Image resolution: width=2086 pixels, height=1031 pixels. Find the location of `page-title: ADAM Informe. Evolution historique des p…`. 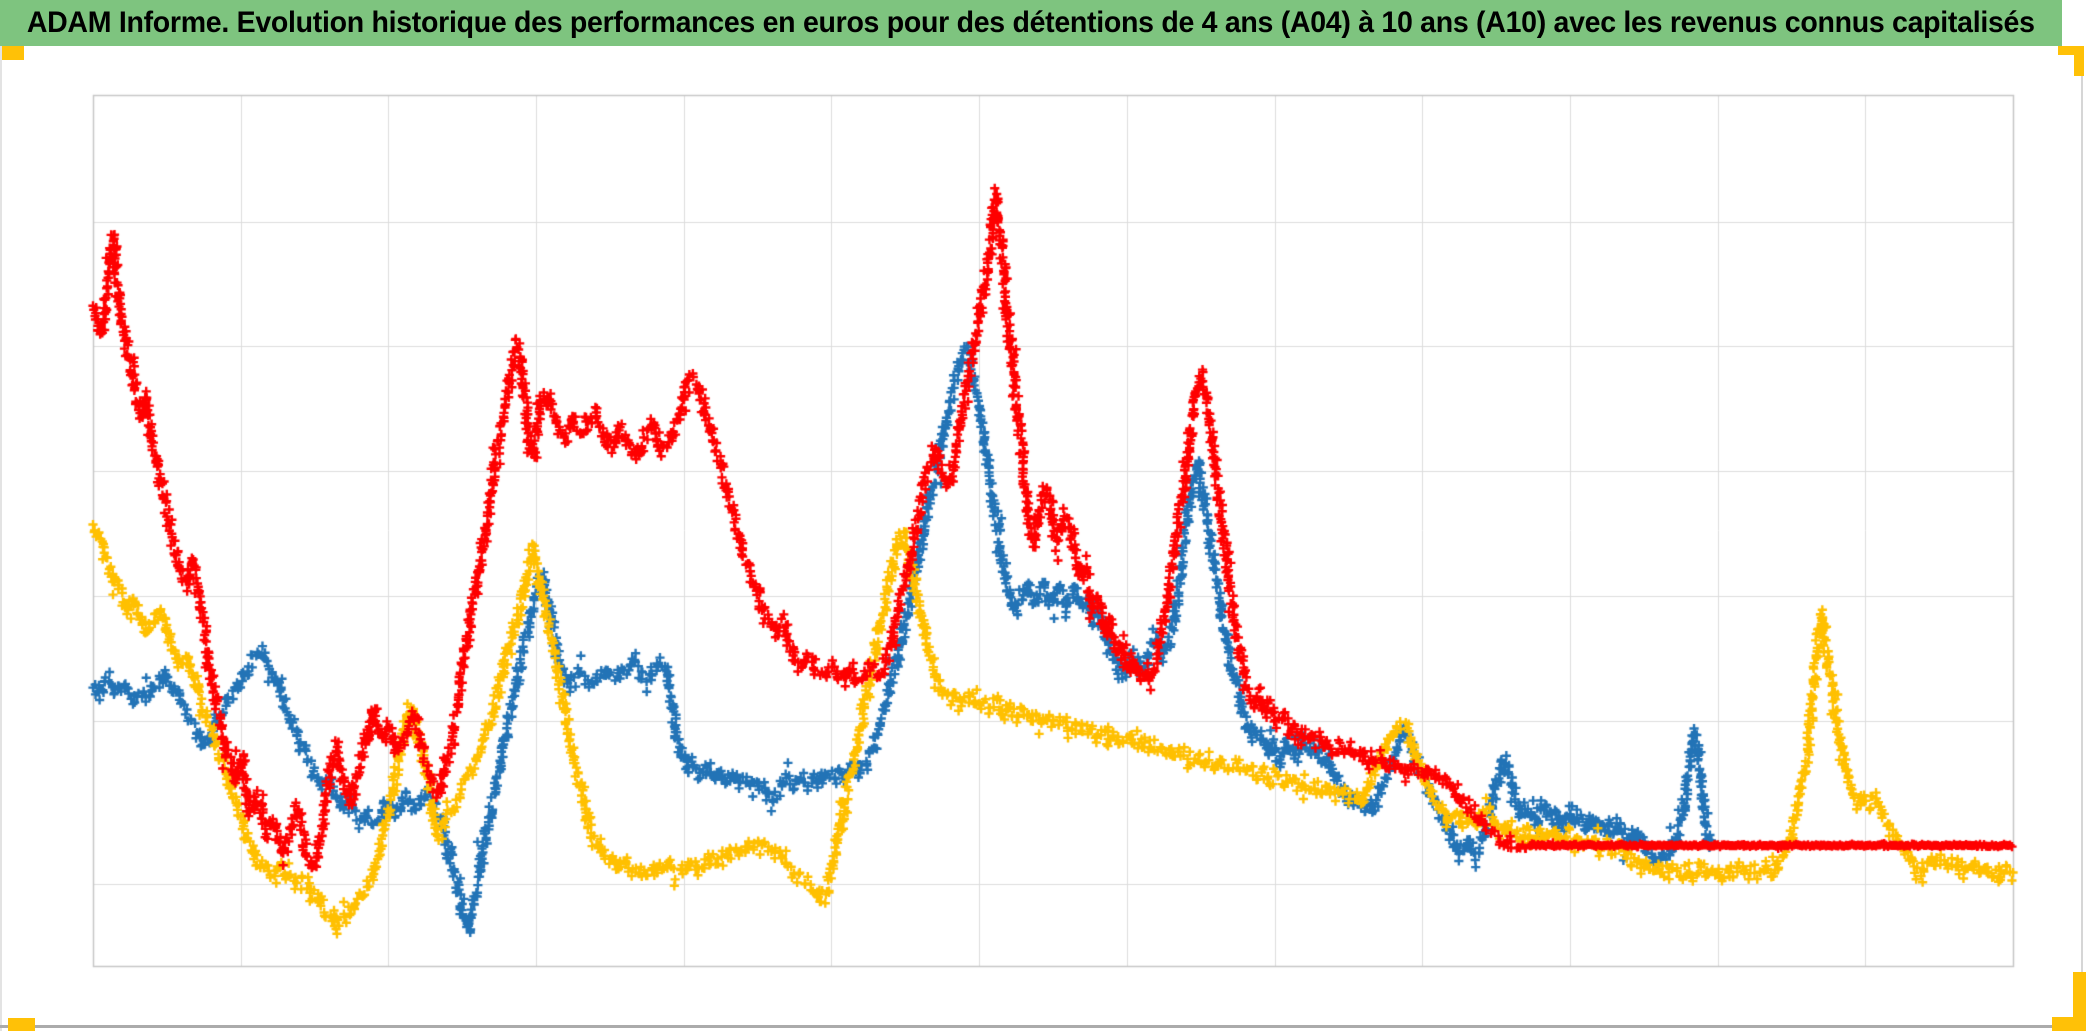

page-title: ADAM Informe. Evolution historique des p… is located at coordinates (1031, 22).